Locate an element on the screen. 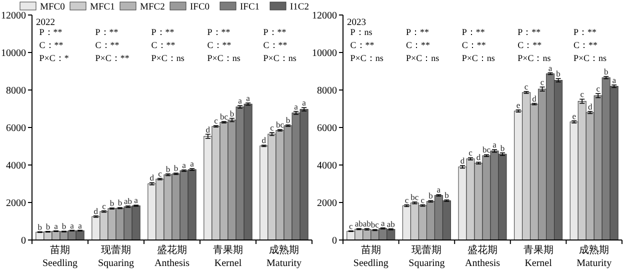 This screenshot has width=625, height=269. y-tick-label: 4000 is located at coordinates (327, 166).